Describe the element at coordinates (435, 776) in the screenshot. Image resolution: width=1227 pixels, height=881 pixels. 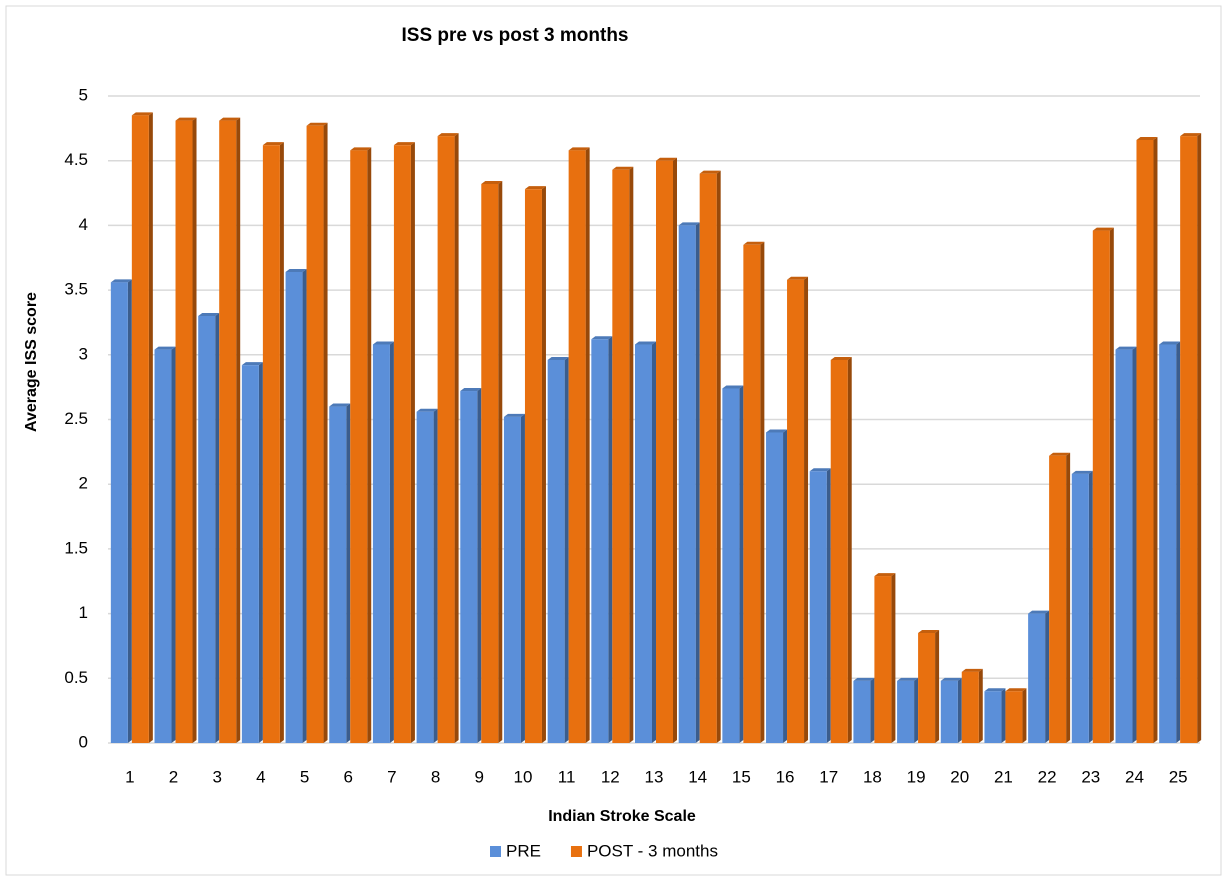
I see `x-tick-label: 8` at that location.